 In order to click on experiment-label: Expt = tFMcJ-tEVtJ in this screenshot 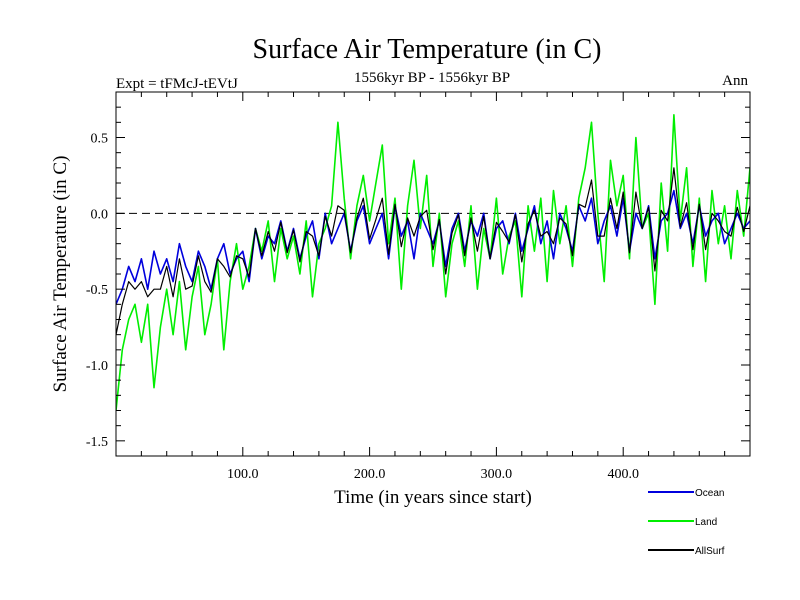, I will do `click(177, 84)`.